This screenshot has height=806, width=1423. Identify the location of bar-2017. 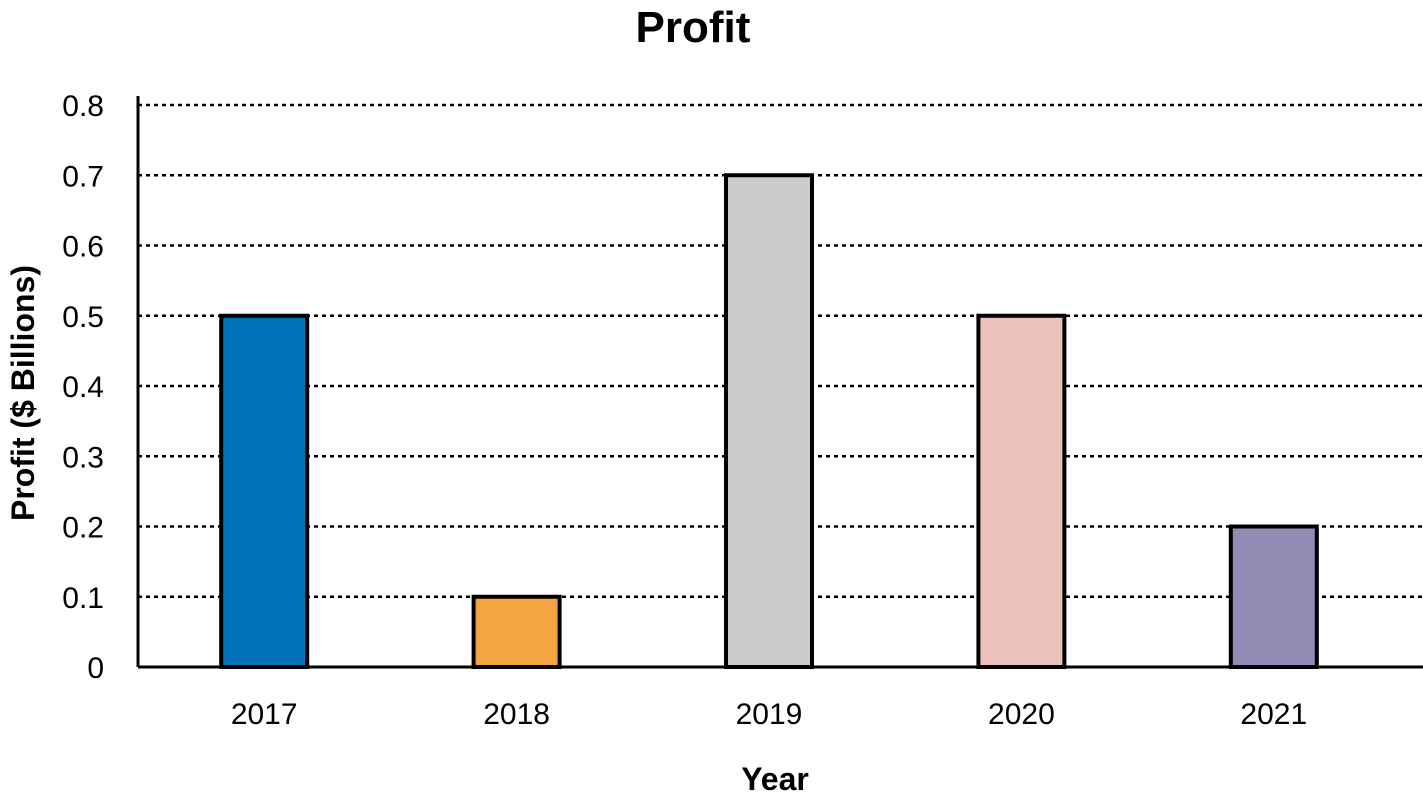
(264, 491).